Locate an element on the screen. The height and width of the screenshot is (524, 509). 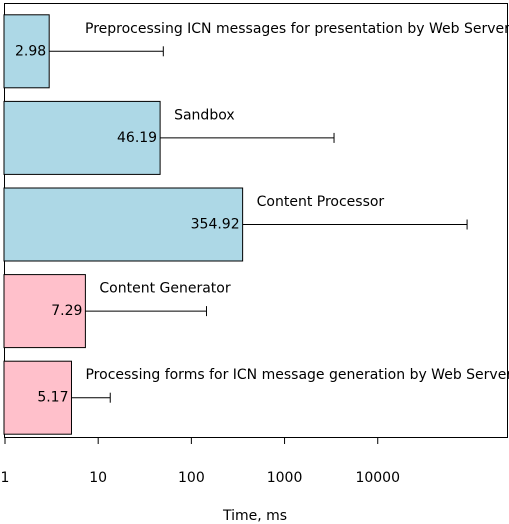
value-label: 46.19 is located at coordinates (137, 138).